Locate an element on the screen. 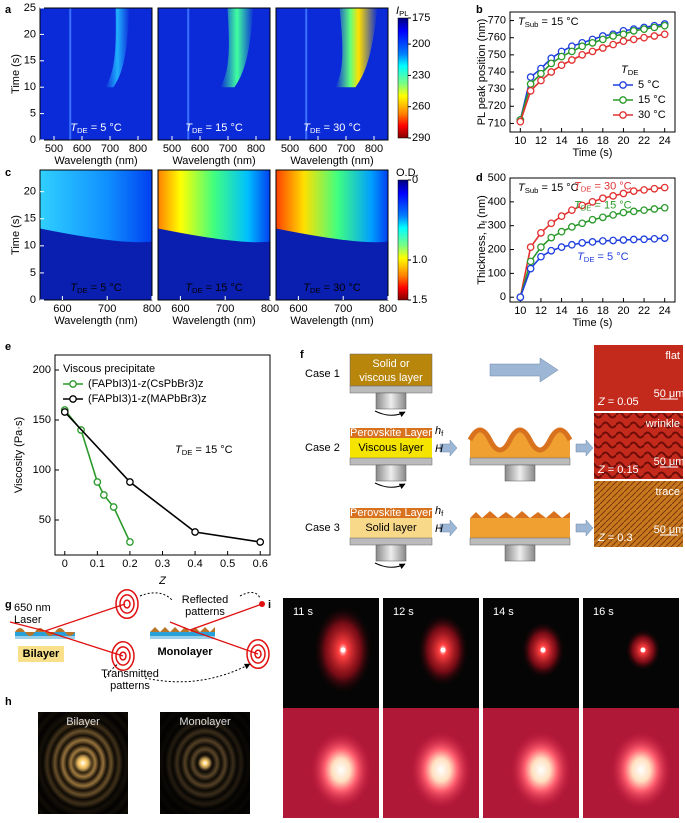 The width and height of the screenshot is (685, 823). condition-label: TDE = 15 °C is located at coordinates (214, 128).